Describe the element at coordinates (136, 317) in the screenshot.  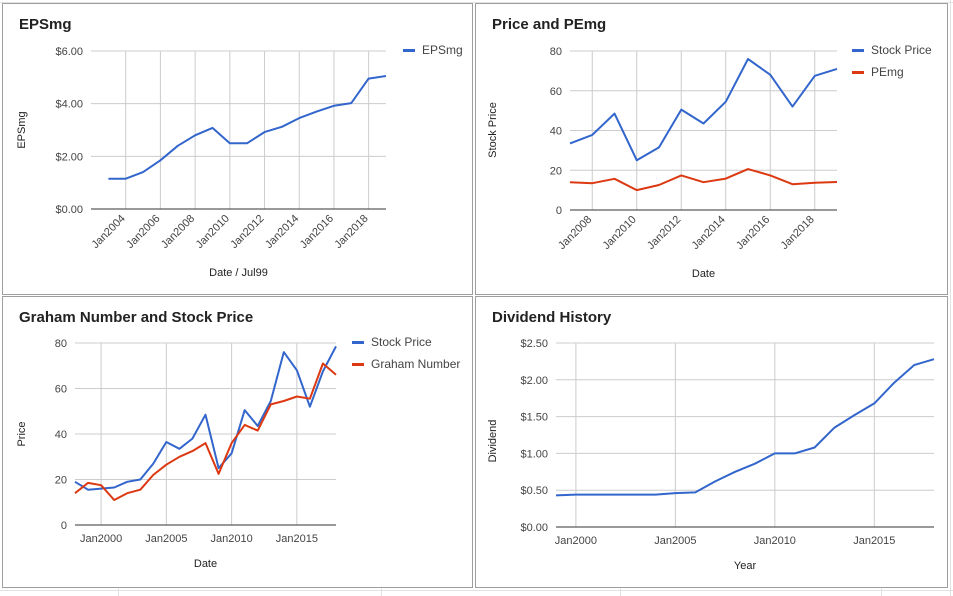
I see `chart-title: Graham Number and Stock Price` at that location.